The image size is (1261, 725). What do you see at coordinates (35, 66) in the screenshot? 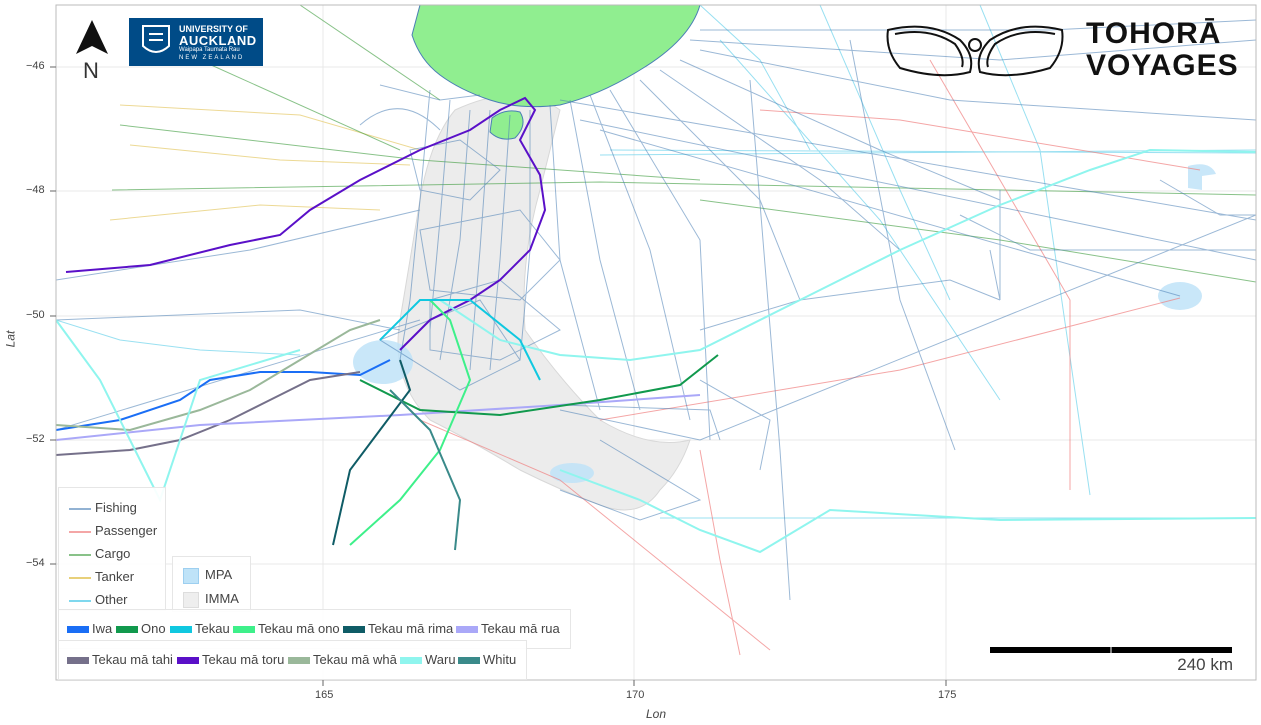
I see `y-tick-46: −46` at bounding box center [35, 66].